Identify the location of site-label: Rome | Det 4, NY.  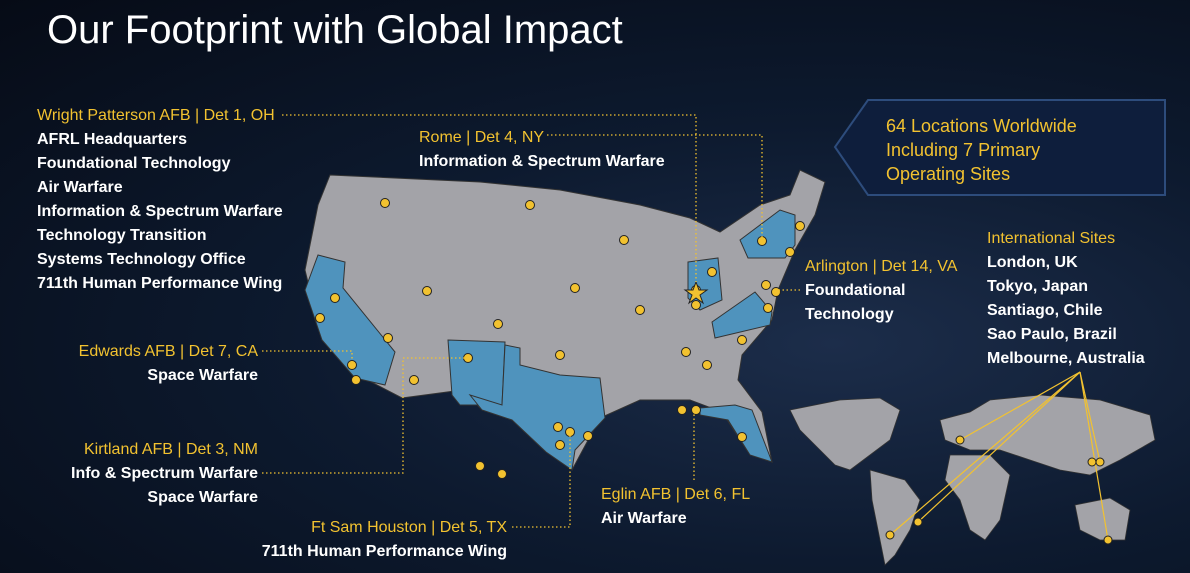
(482, 137).